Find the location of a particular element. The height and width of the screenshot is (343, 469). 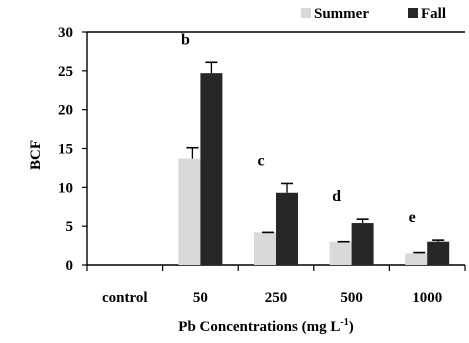

y-tick-label: 5 is located at coordinates (70, 227).